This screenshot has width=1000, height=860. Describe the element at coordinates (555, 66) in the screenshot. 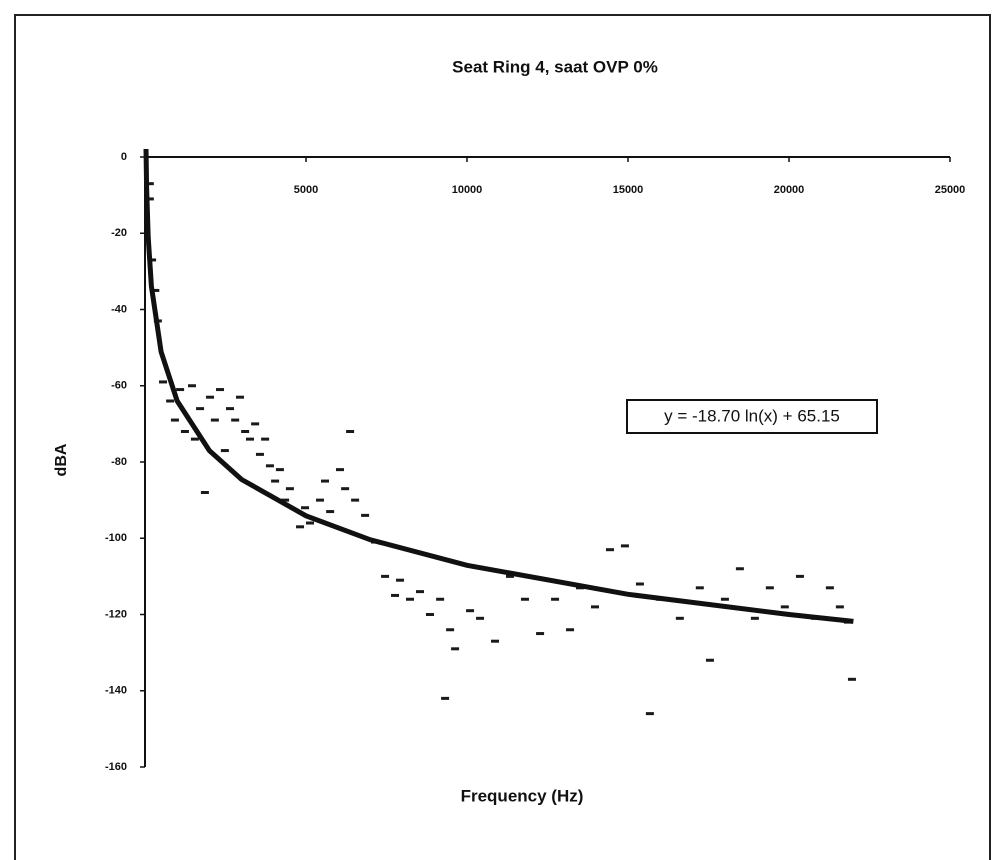

I see `chart-title: Seat Ring 4, saat OVP 0%` at that location.